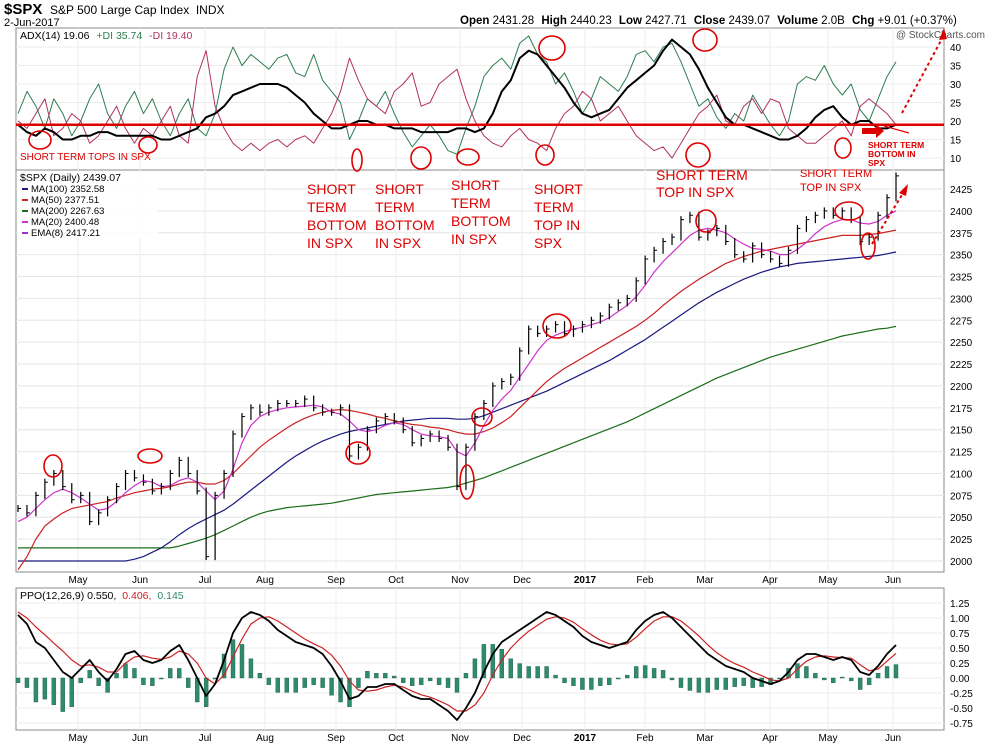 The width and height of the screenshot is (990, 749). What do you see at coordinates (119, 36) in the screenshot?
I see `adx-legend-pdi: +DI 35.74` at bounding box center [119, 36].